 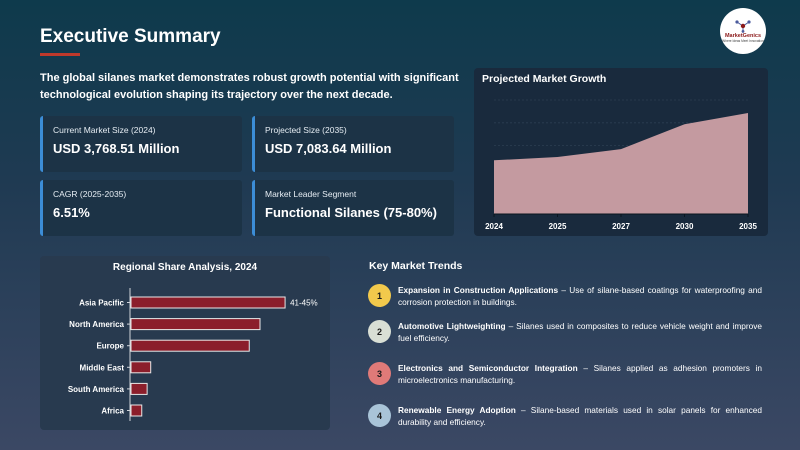 What do you see at coordinates (379, 331) in the screenshot?
I see `trend-number-badge: 2` at bounding box center [379, 331].